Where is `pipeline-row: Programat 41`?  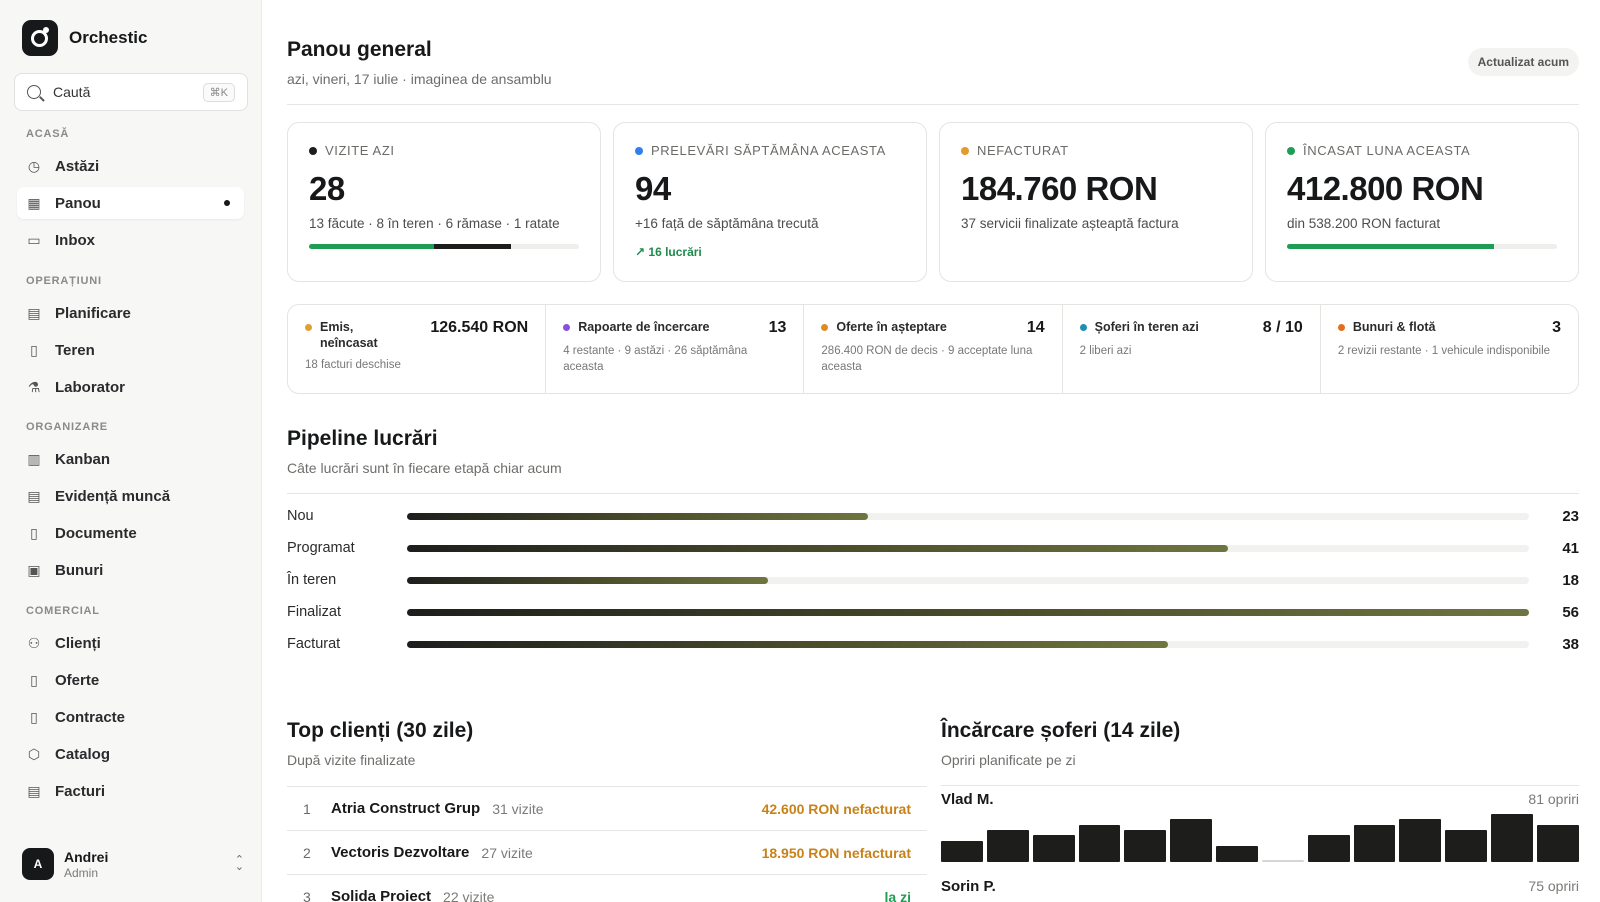 pipeline-row: Programat 41 is located at coordinates (933, 548).